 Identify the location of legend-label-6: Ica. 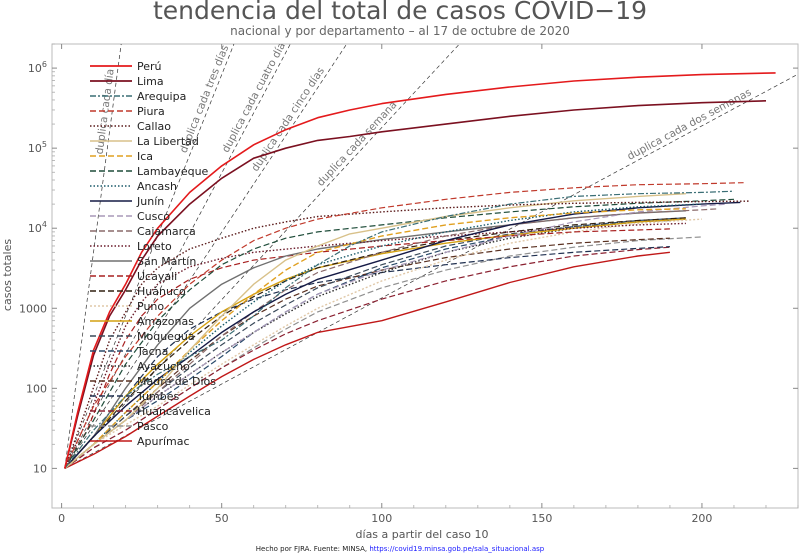
(145, 156).